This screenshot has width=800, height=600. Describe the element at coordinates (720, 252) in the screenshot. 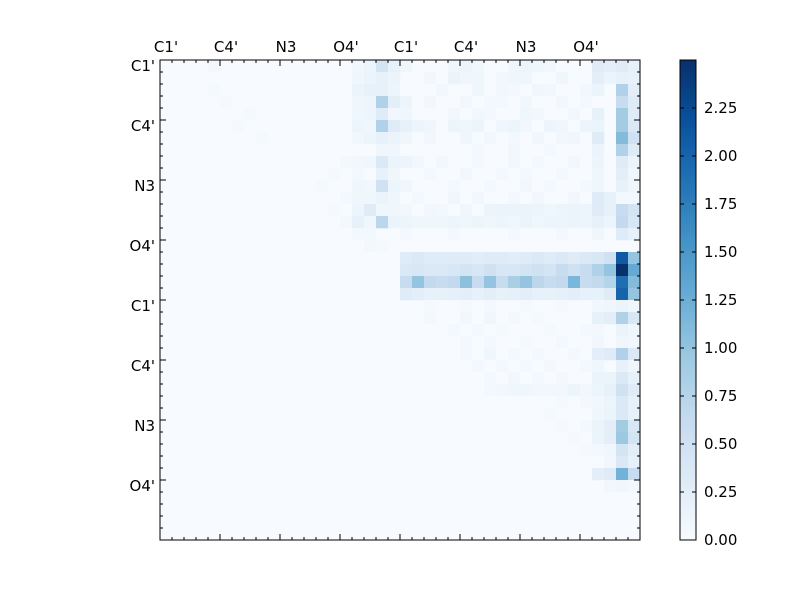

I see `colorbar-tick-label: 1.50` at that location.